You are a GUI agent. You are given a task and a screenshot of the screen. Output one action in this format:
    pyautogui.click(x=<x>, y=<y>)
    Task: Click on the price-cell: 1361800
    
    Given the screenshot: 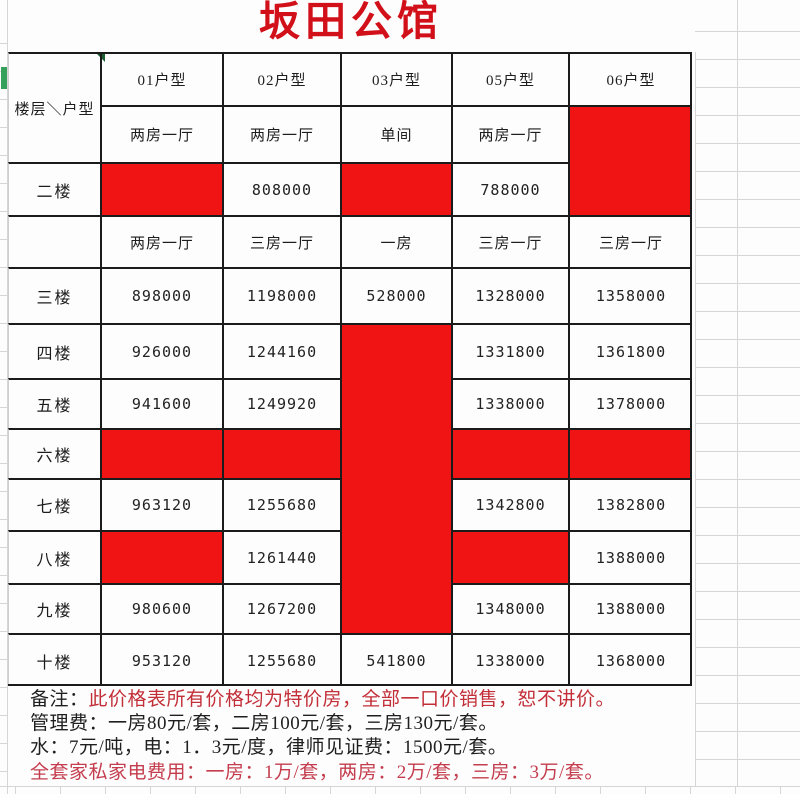 What is the action you would take?
    pyautogui.click(x=630, y=350)
    